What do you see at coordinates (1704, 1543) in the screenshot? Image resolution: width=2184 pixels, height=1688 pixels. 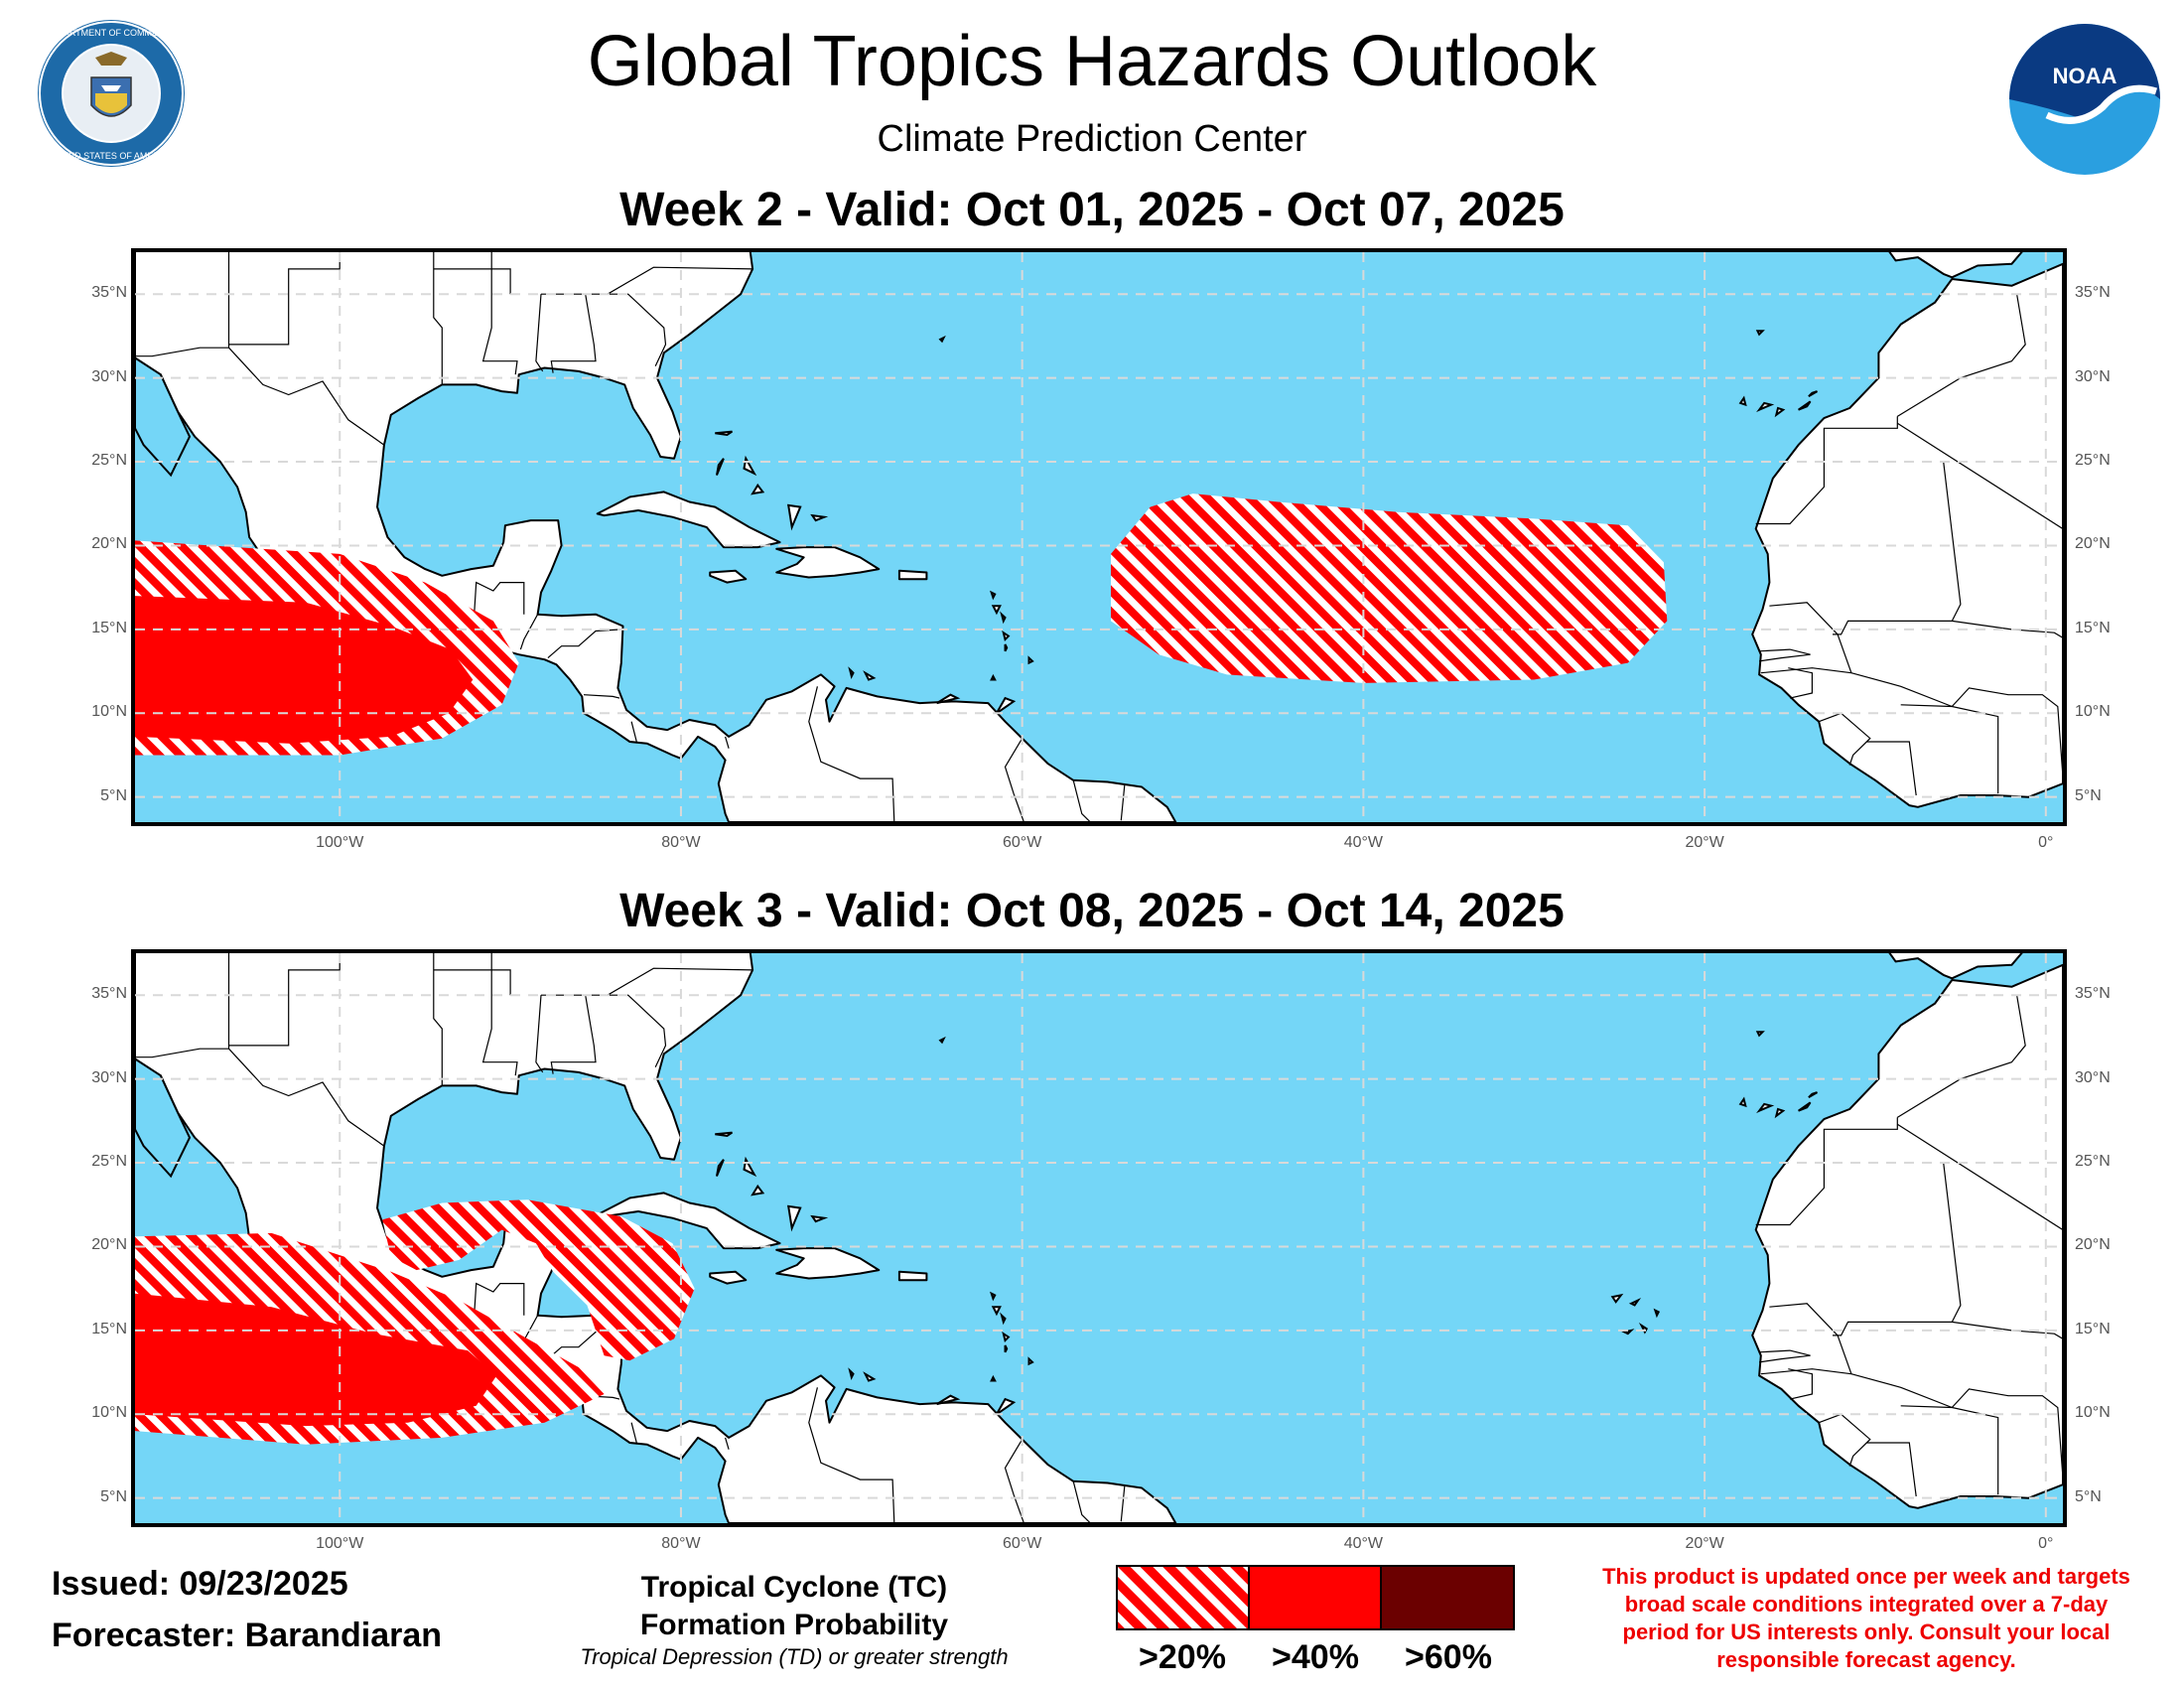 I see `lon-tick-label: 20°W` at bounding box center [1704, 1543].